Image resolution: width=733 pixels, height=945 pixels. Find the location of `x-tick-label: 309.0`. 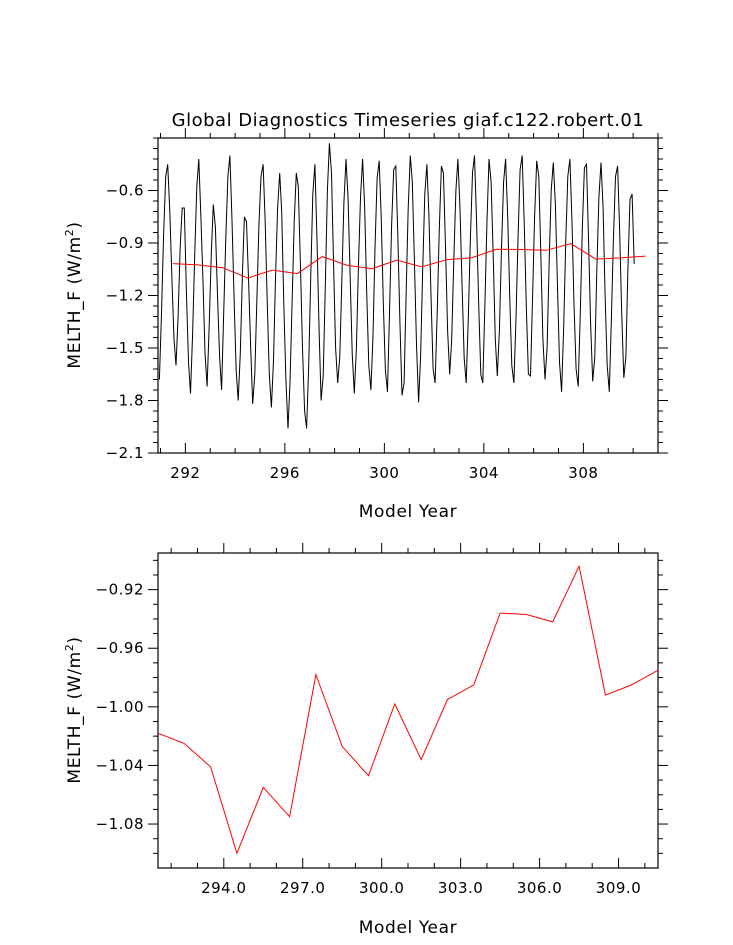

x-tick-label: 309.0 is located at coordinates (618, 888).